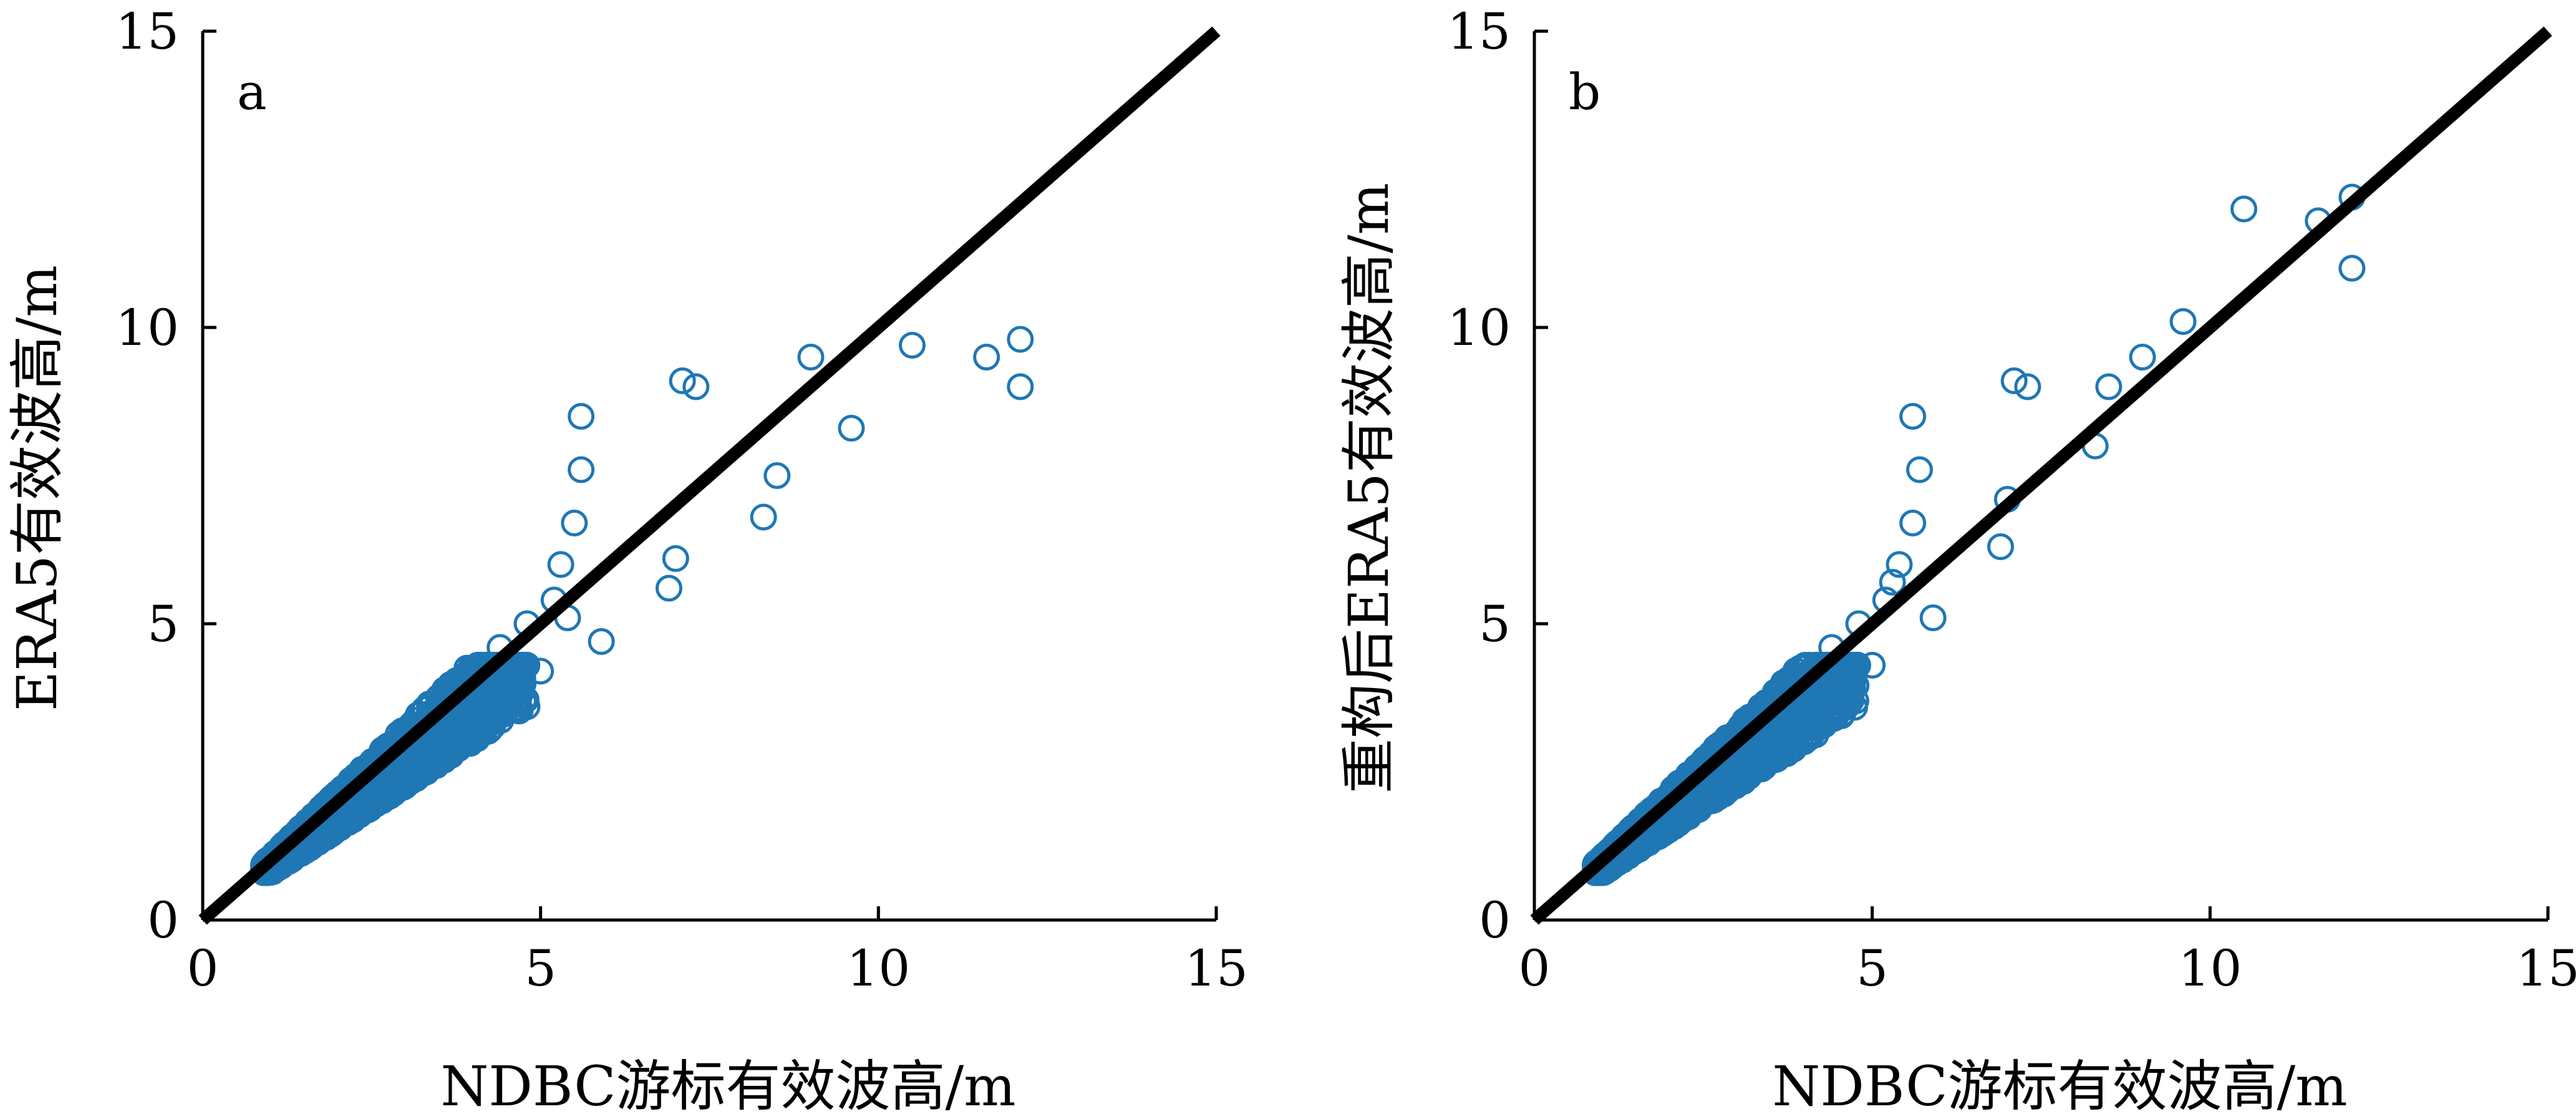  What do you see at coordinates (252, 92) in the screenshot?
I see `panel-label: a` at bounding box center [252, 92].